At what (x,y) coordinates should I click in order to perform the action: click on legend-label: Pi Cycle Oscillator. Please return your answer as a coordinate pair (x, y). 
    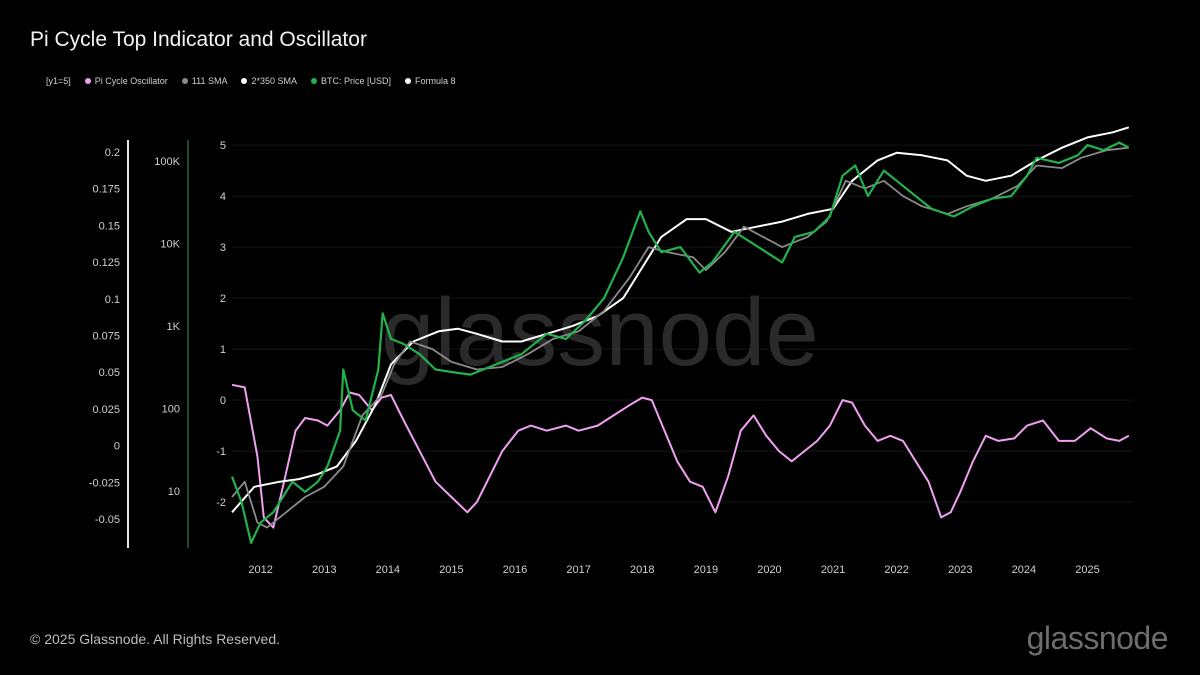
    Looking at the image, I should click on (131, 81).